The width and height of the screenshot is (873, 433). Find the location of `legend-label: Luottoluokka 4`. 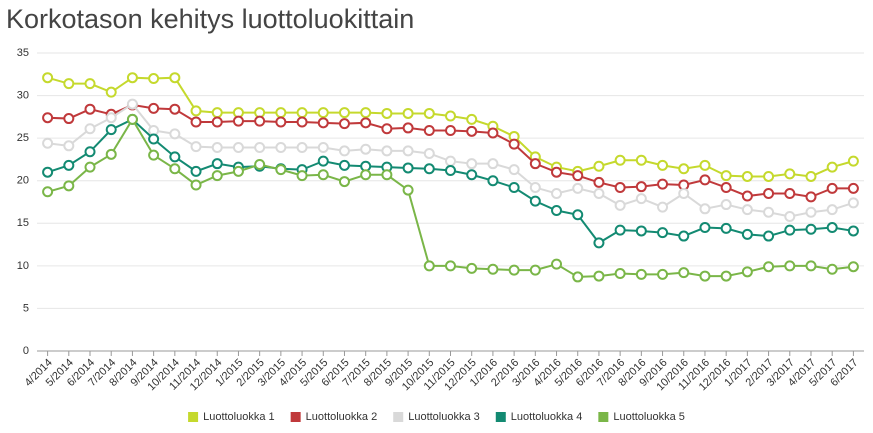

legend-label: Luottoluokka 4 is located at coordinates (547, 417).